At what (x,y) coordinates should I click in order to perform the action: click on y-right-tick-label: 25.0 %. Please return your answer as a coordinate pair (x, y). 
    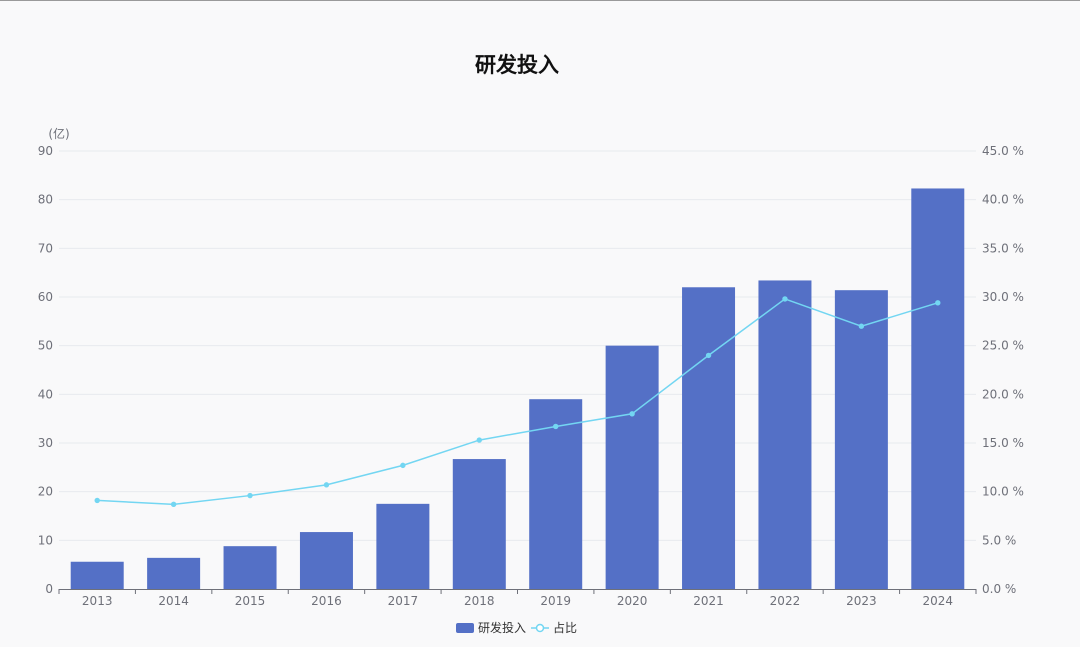
    Looking at the image, I should click on (1003, 346).